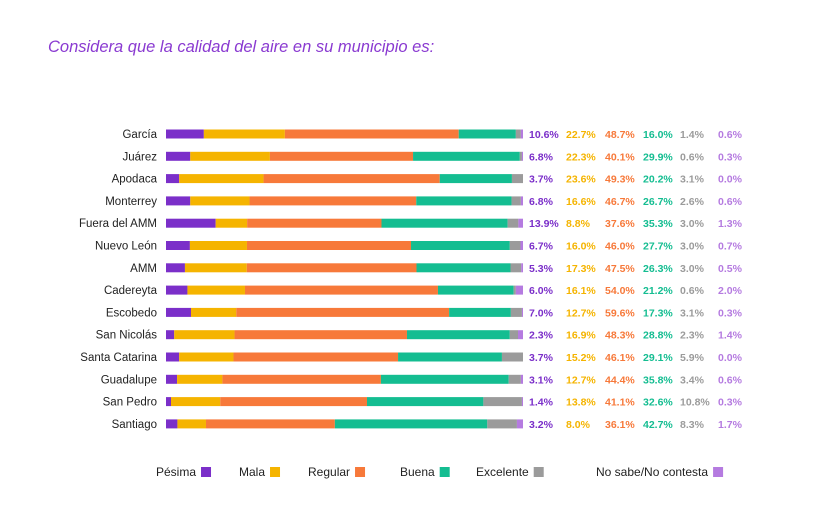 This screenshot has height=511, width=816. What do you see at coordinates (730, 224) in the screenshot?
I see `data-label: 1.3%` at bounding box center [730, 224].